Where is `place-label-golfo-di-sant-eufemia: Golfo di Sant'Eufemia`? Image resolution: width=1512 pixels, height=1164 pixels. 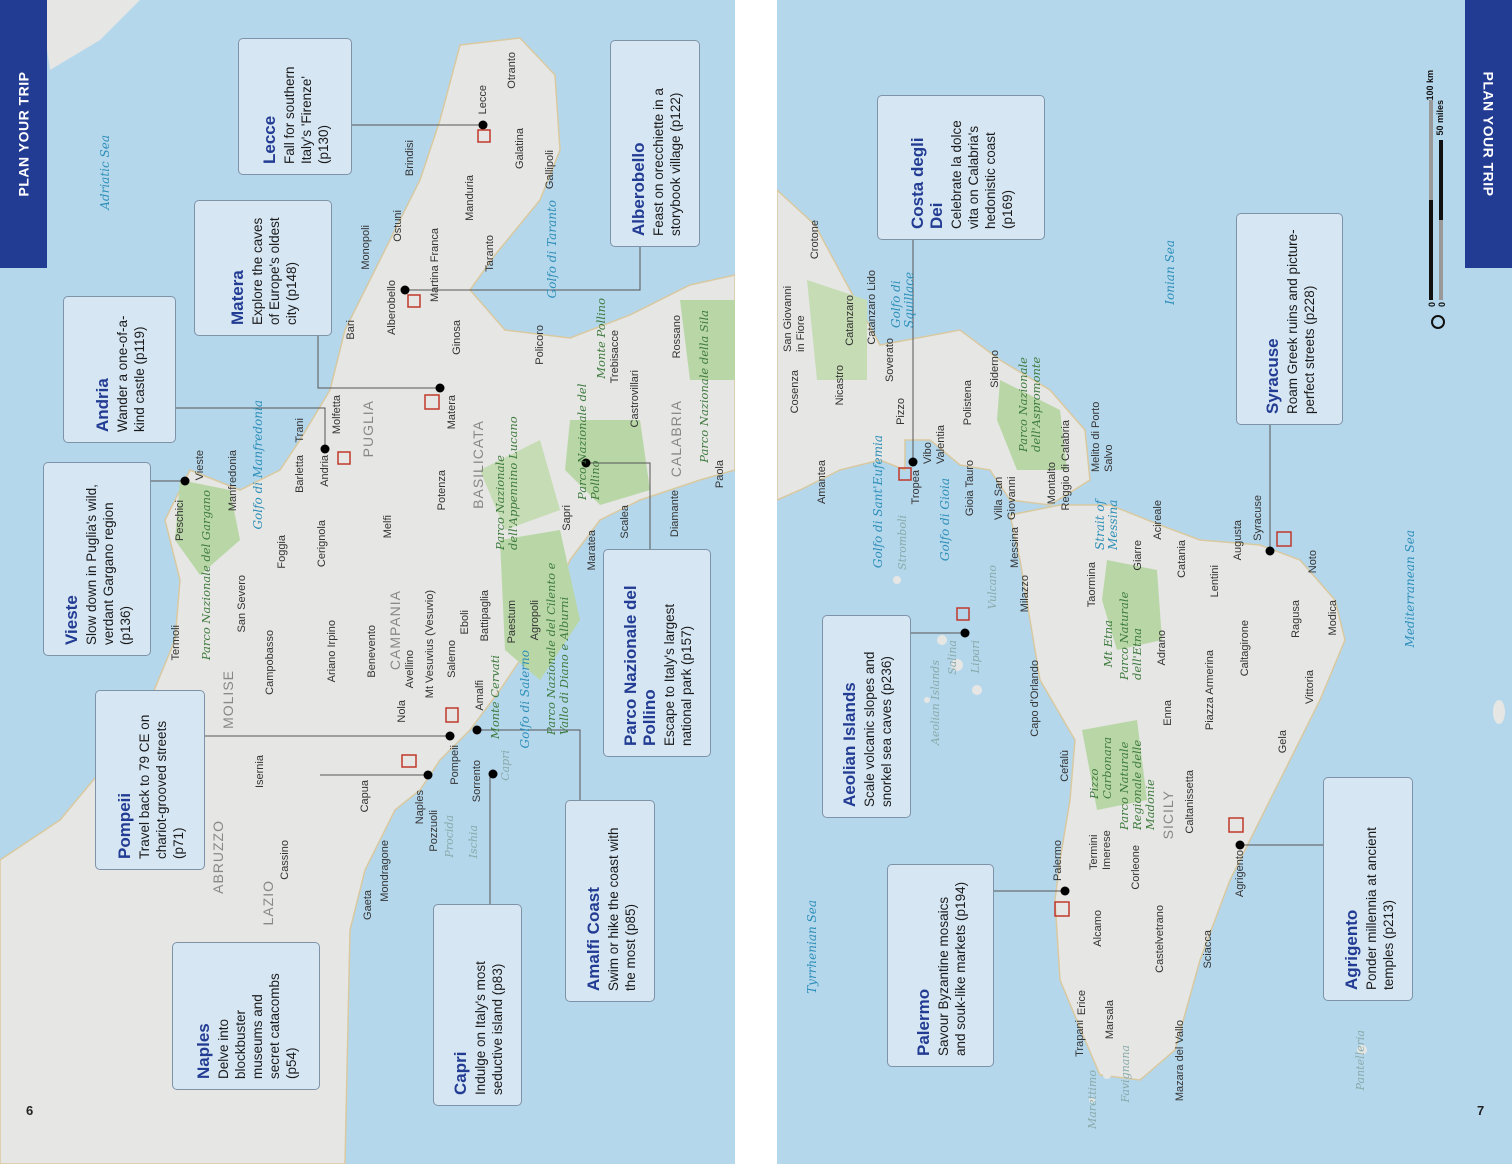 place-label-golfo-di-sant-eufemia: Golfo di Sant'Eufemia is located at coordinates (878, 502).